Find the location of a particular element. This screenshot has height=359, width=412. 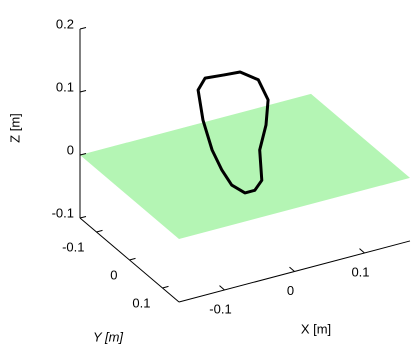

y-tick-label: 0.1 is located at coordinates (141, 302).